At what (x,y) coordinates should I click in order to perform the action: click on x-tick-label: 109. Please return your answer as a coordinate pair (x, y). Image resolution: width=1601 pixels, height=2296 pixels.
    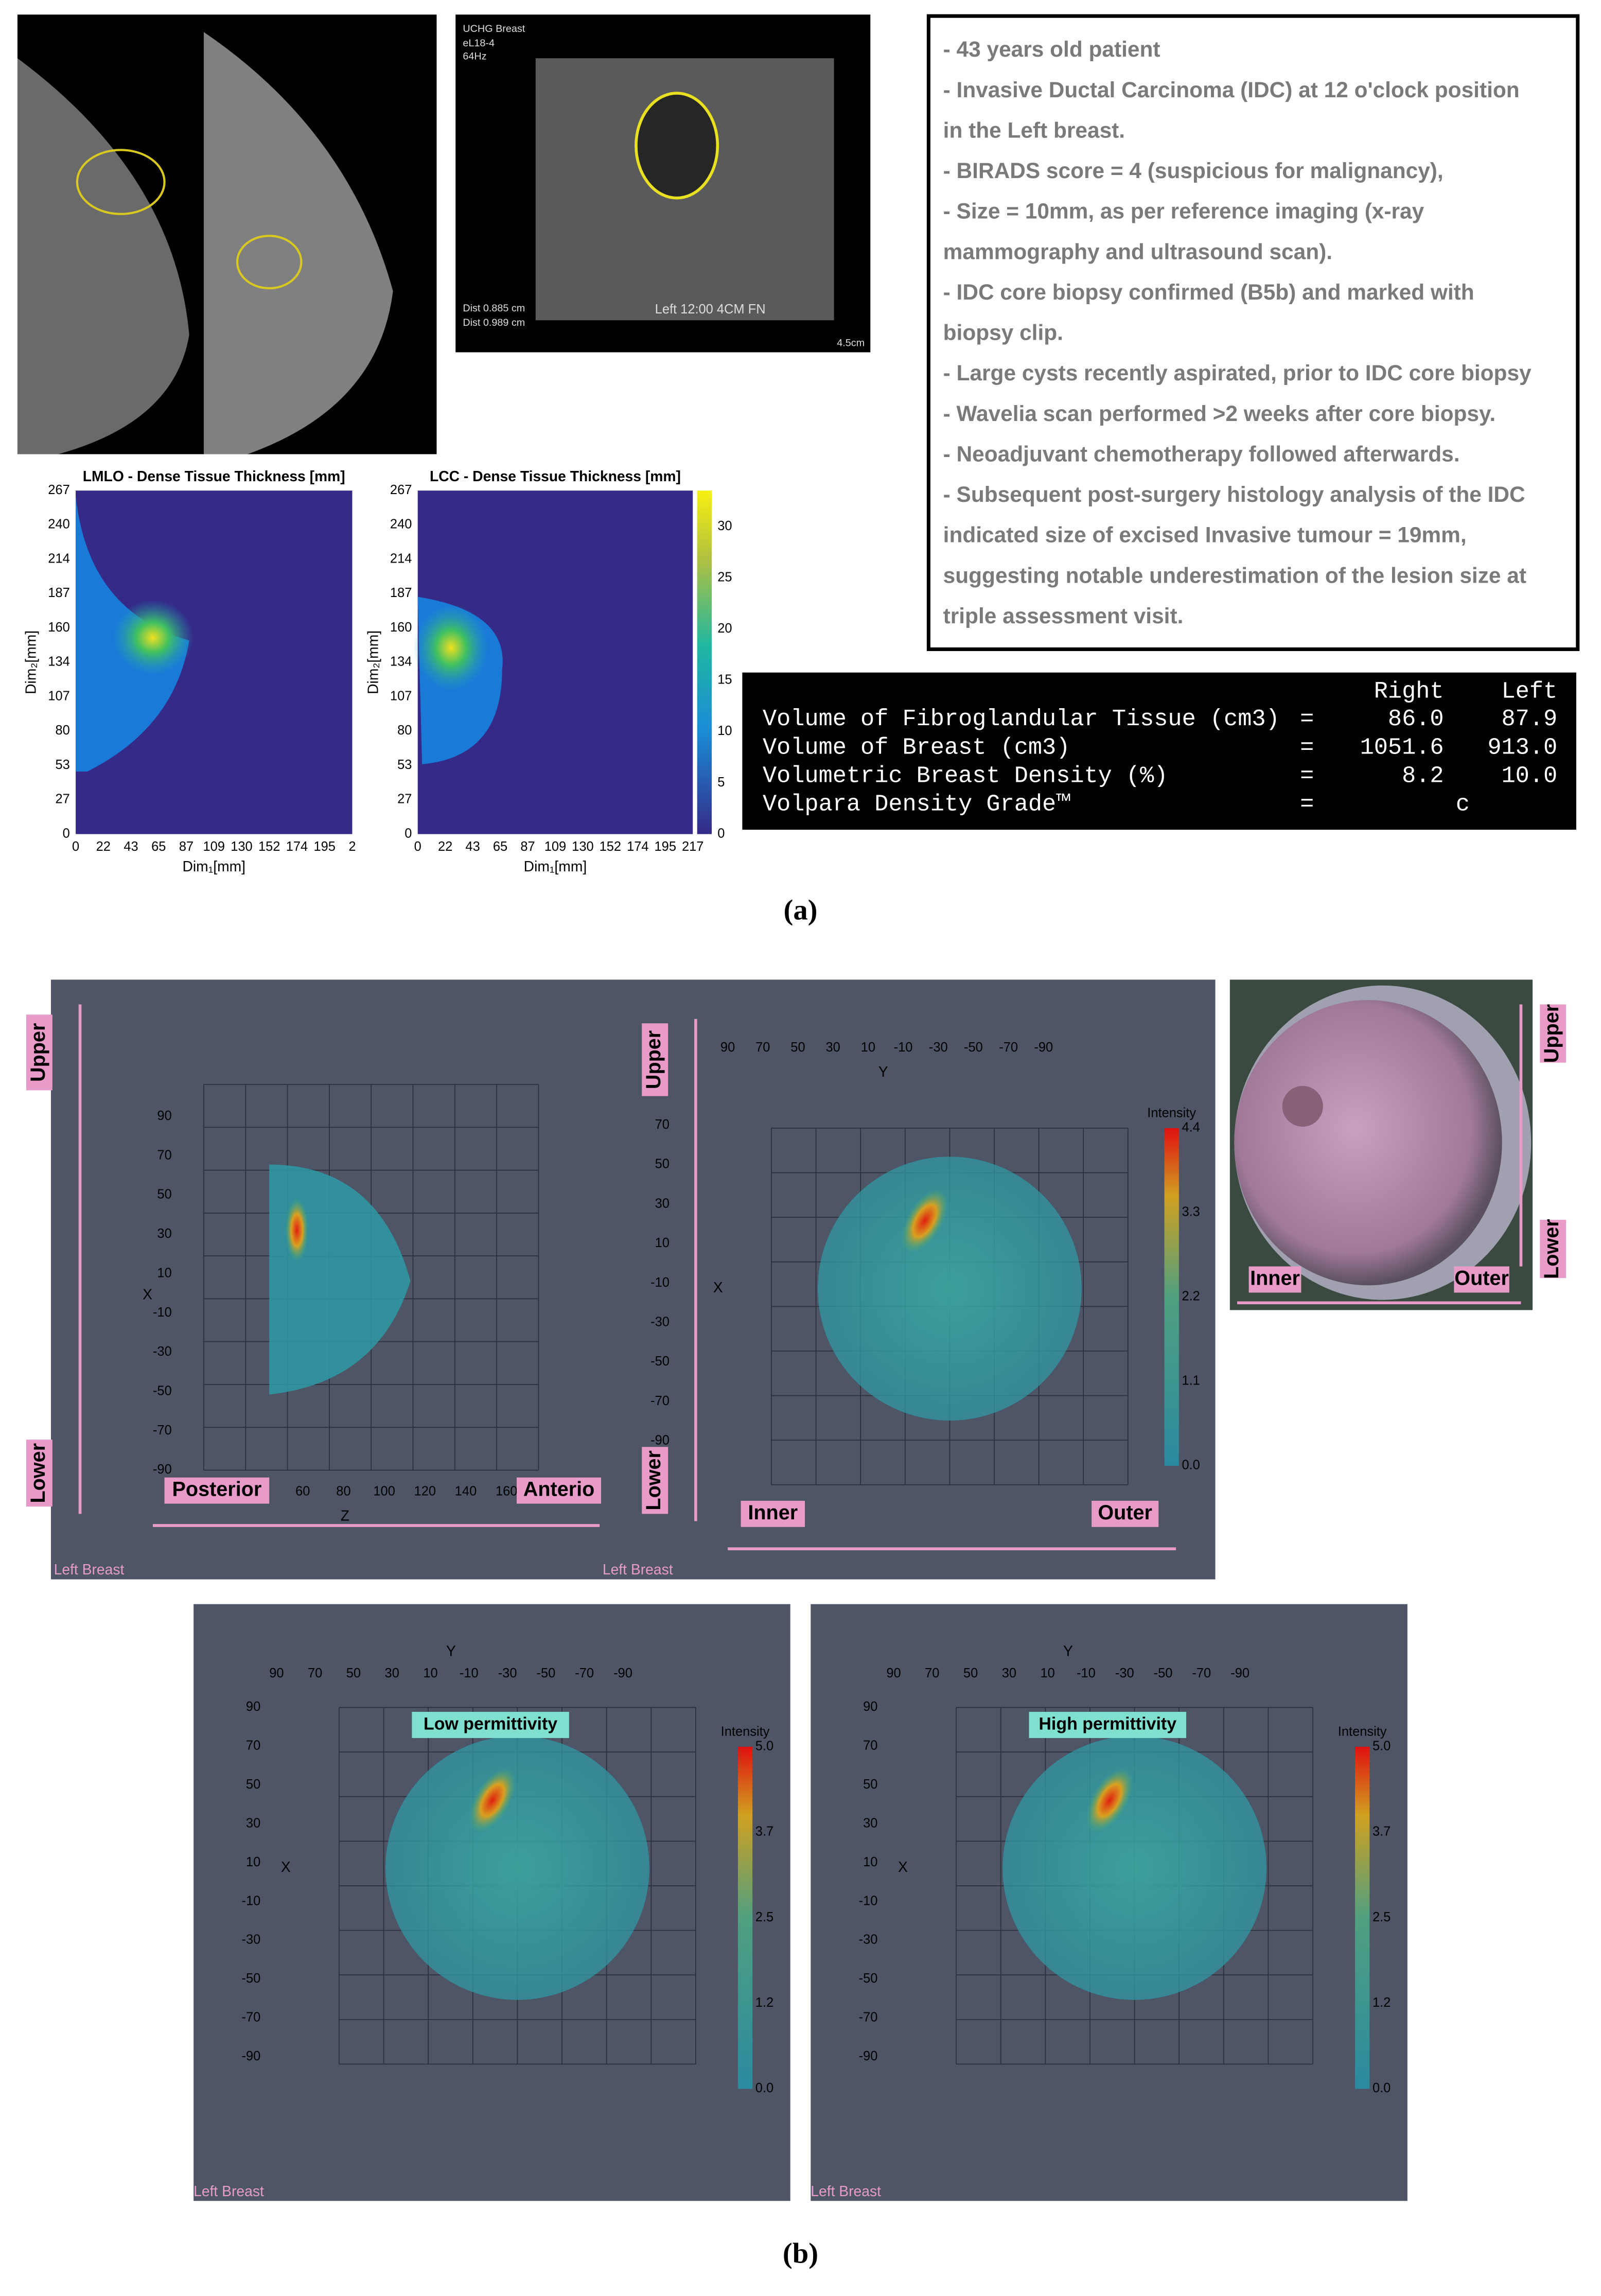
    Looking at the image, I should click on (214, 847).